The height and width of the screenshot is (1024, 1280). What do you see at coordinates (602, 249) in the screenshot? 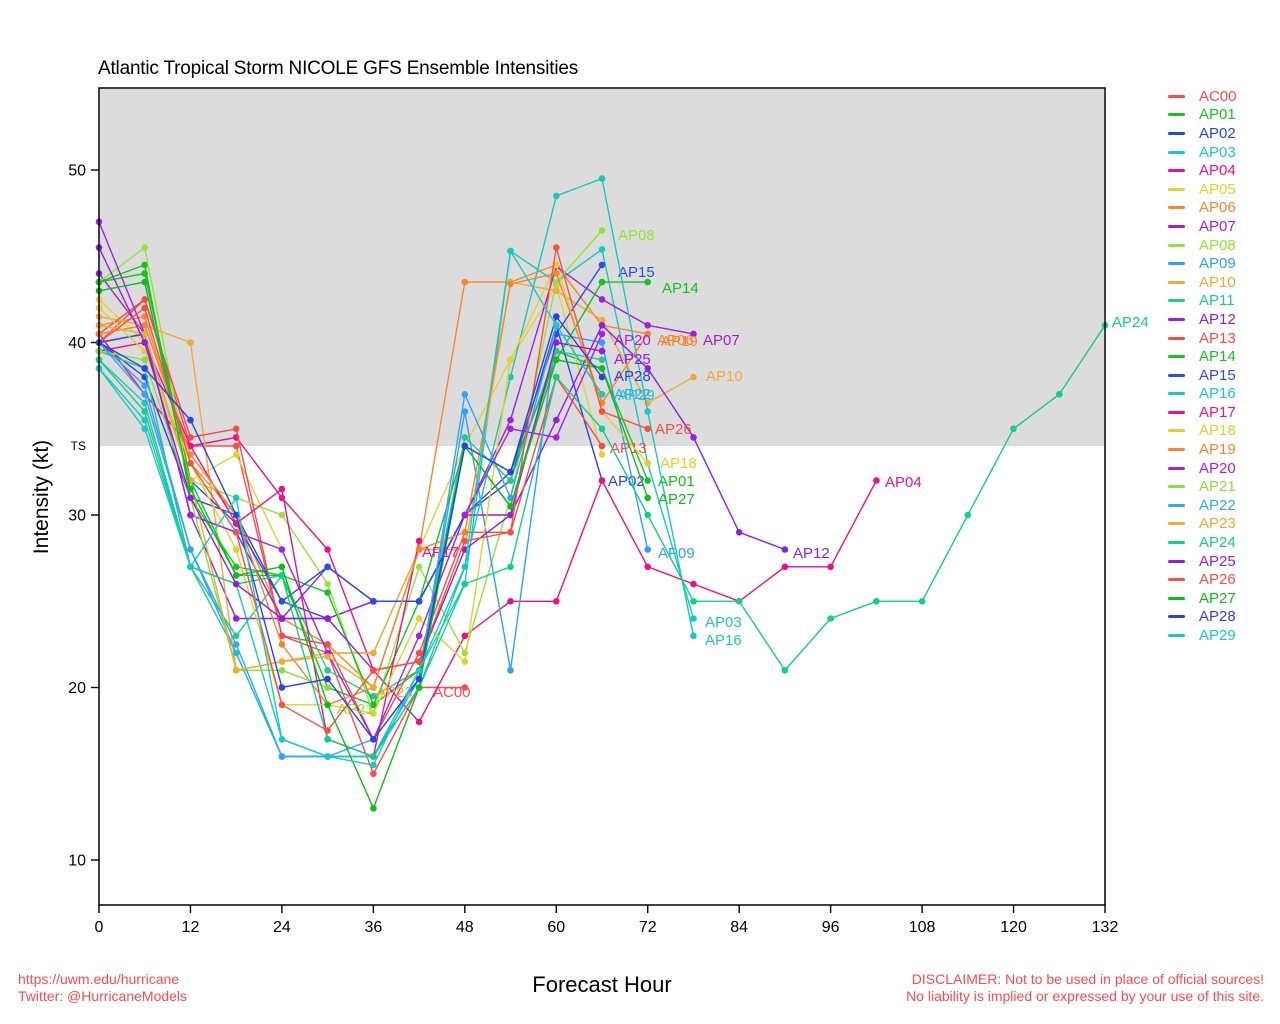
I see `series-point-AP03` at bounding box center [602, 249].